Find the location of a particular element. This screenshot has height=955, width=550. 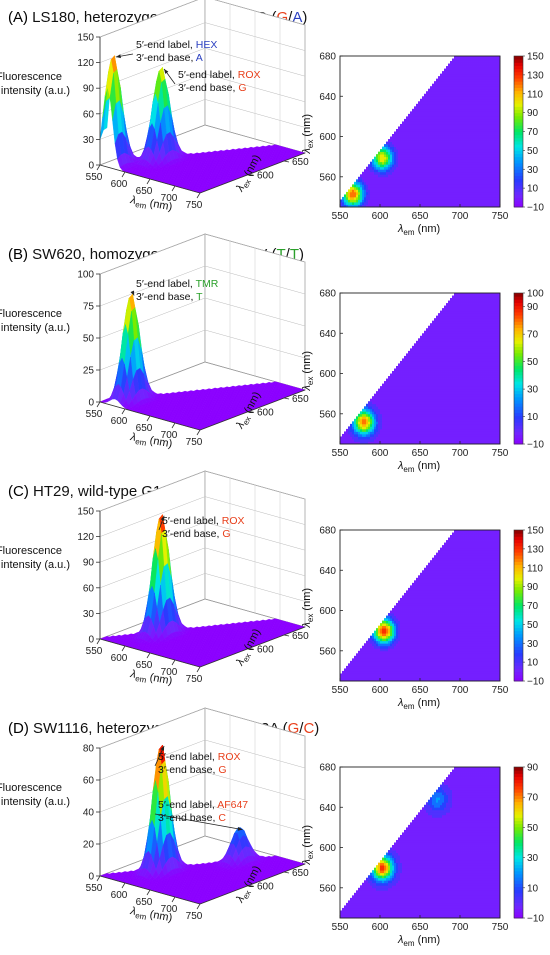

y-tick-label: 640 is located at coordinates (327, 97).